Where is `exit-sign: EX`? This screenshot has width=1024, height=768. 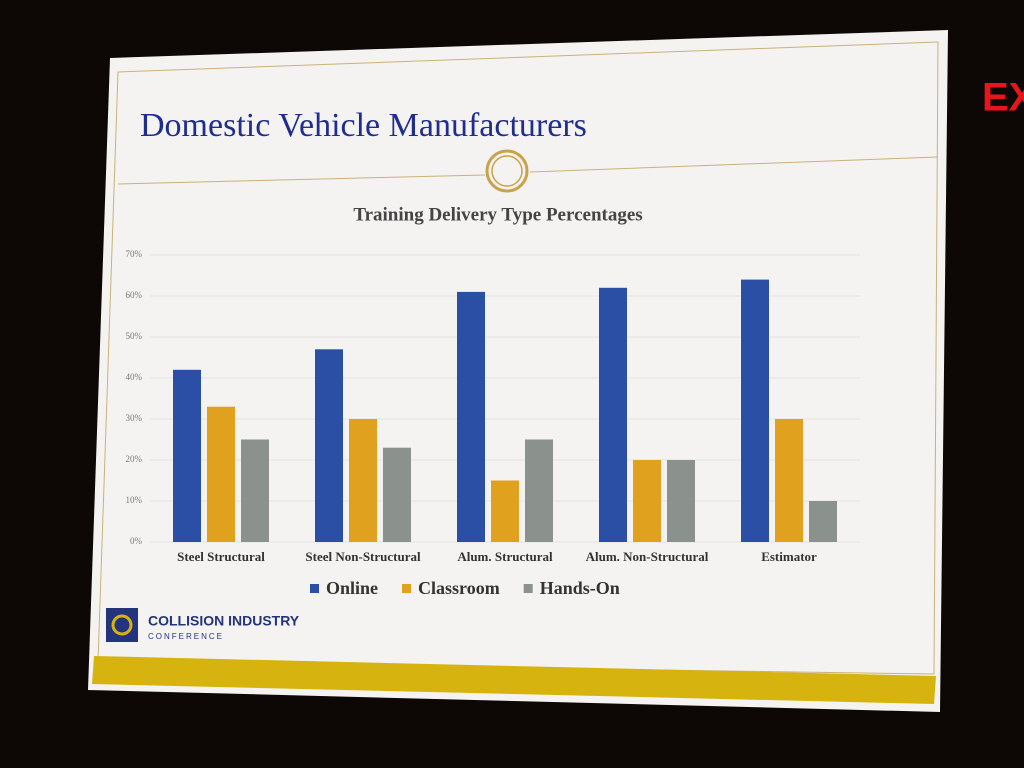
exit-sign: EX is located at coordinates (1003, 98).